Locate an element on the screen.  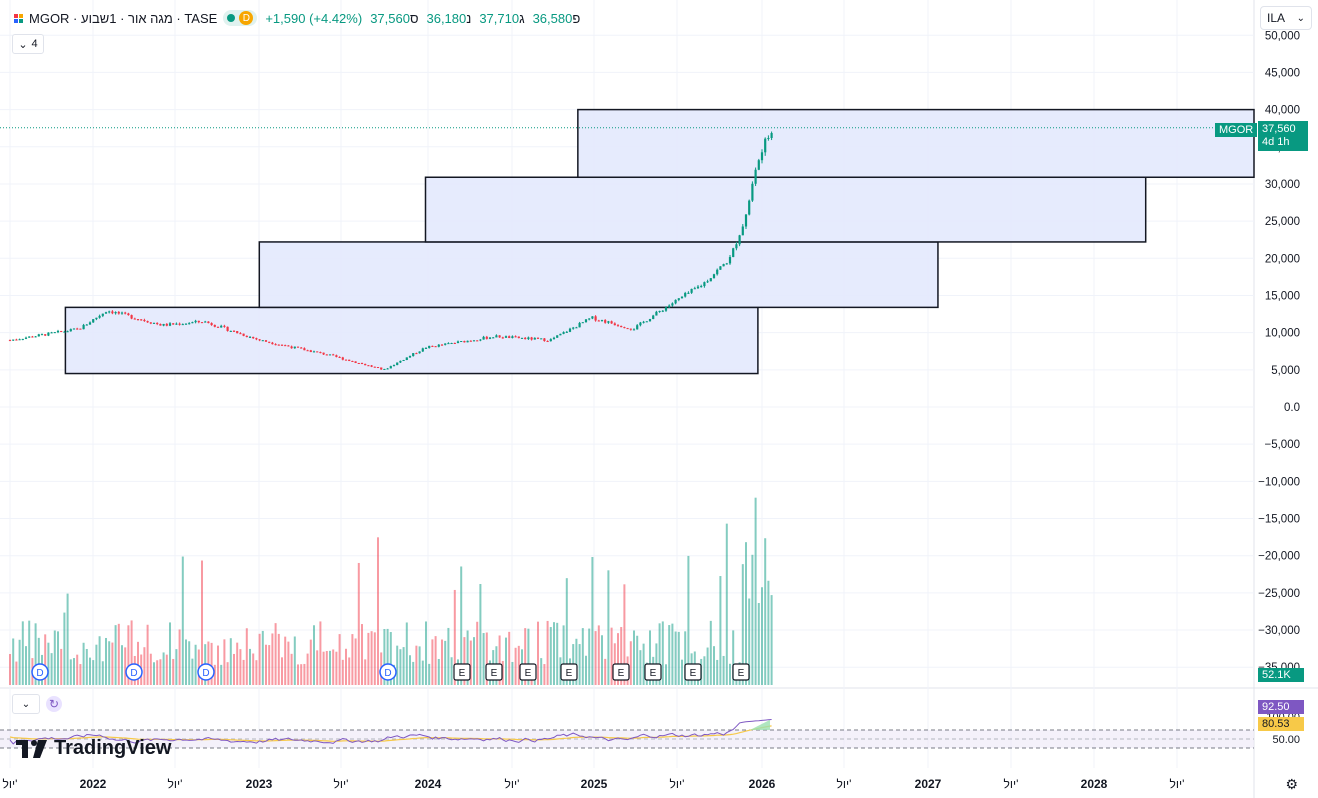
currency-select: ILA ⌄ is located at coordinates (1286, 18).